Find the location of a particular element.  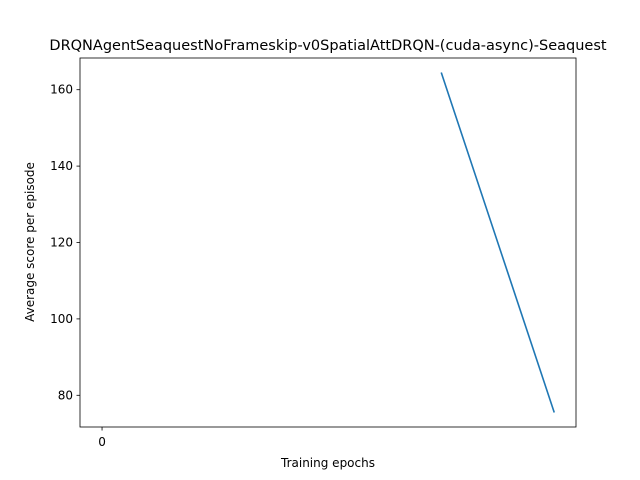

x-axis-ticks: 0 is located at coordinates (102, 438).